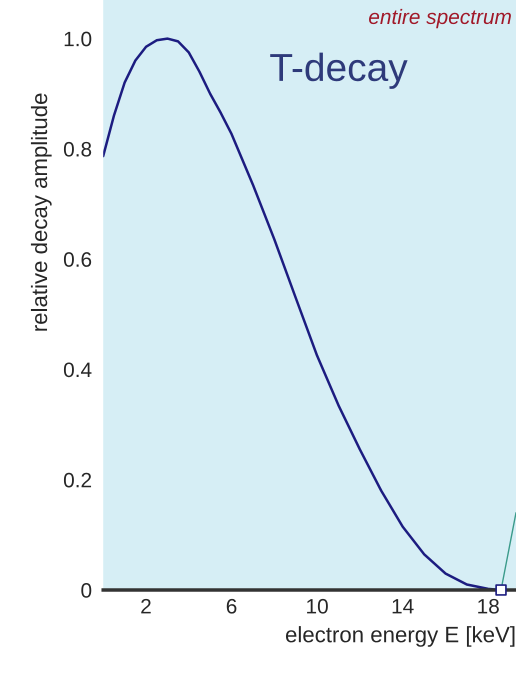  Describe the element at coordinates (78, 480) in the screenshot. I see `y-tick-label: 0.2` at that location.